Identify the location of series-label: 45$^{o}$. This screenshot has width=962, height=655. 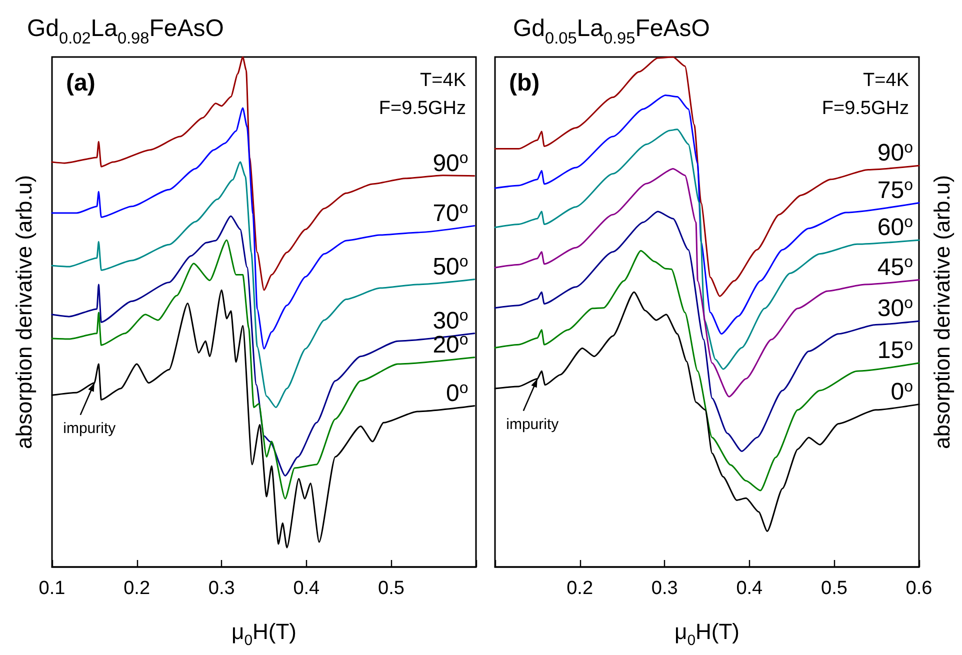
(895, 267).